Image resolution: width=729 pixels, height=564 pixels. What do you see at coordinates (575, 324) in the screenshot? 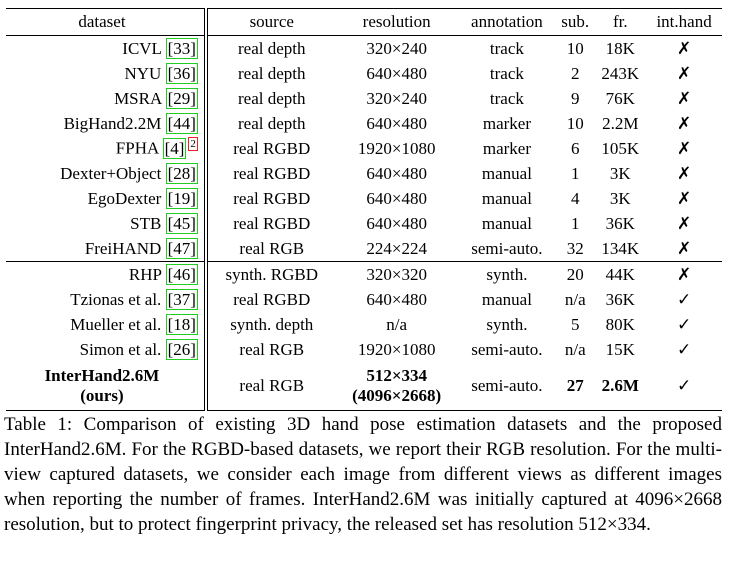
I see `table-cell: 5` at bounding box center [575, 324].